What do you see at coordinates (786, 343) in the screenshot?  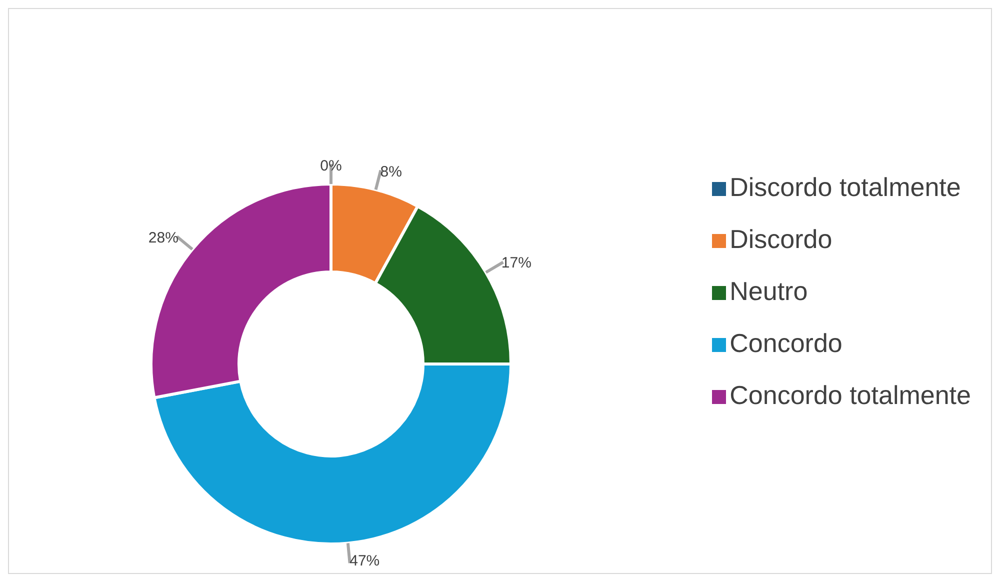 I see `legend-label: Concordo` at bounding box center [786, 343].